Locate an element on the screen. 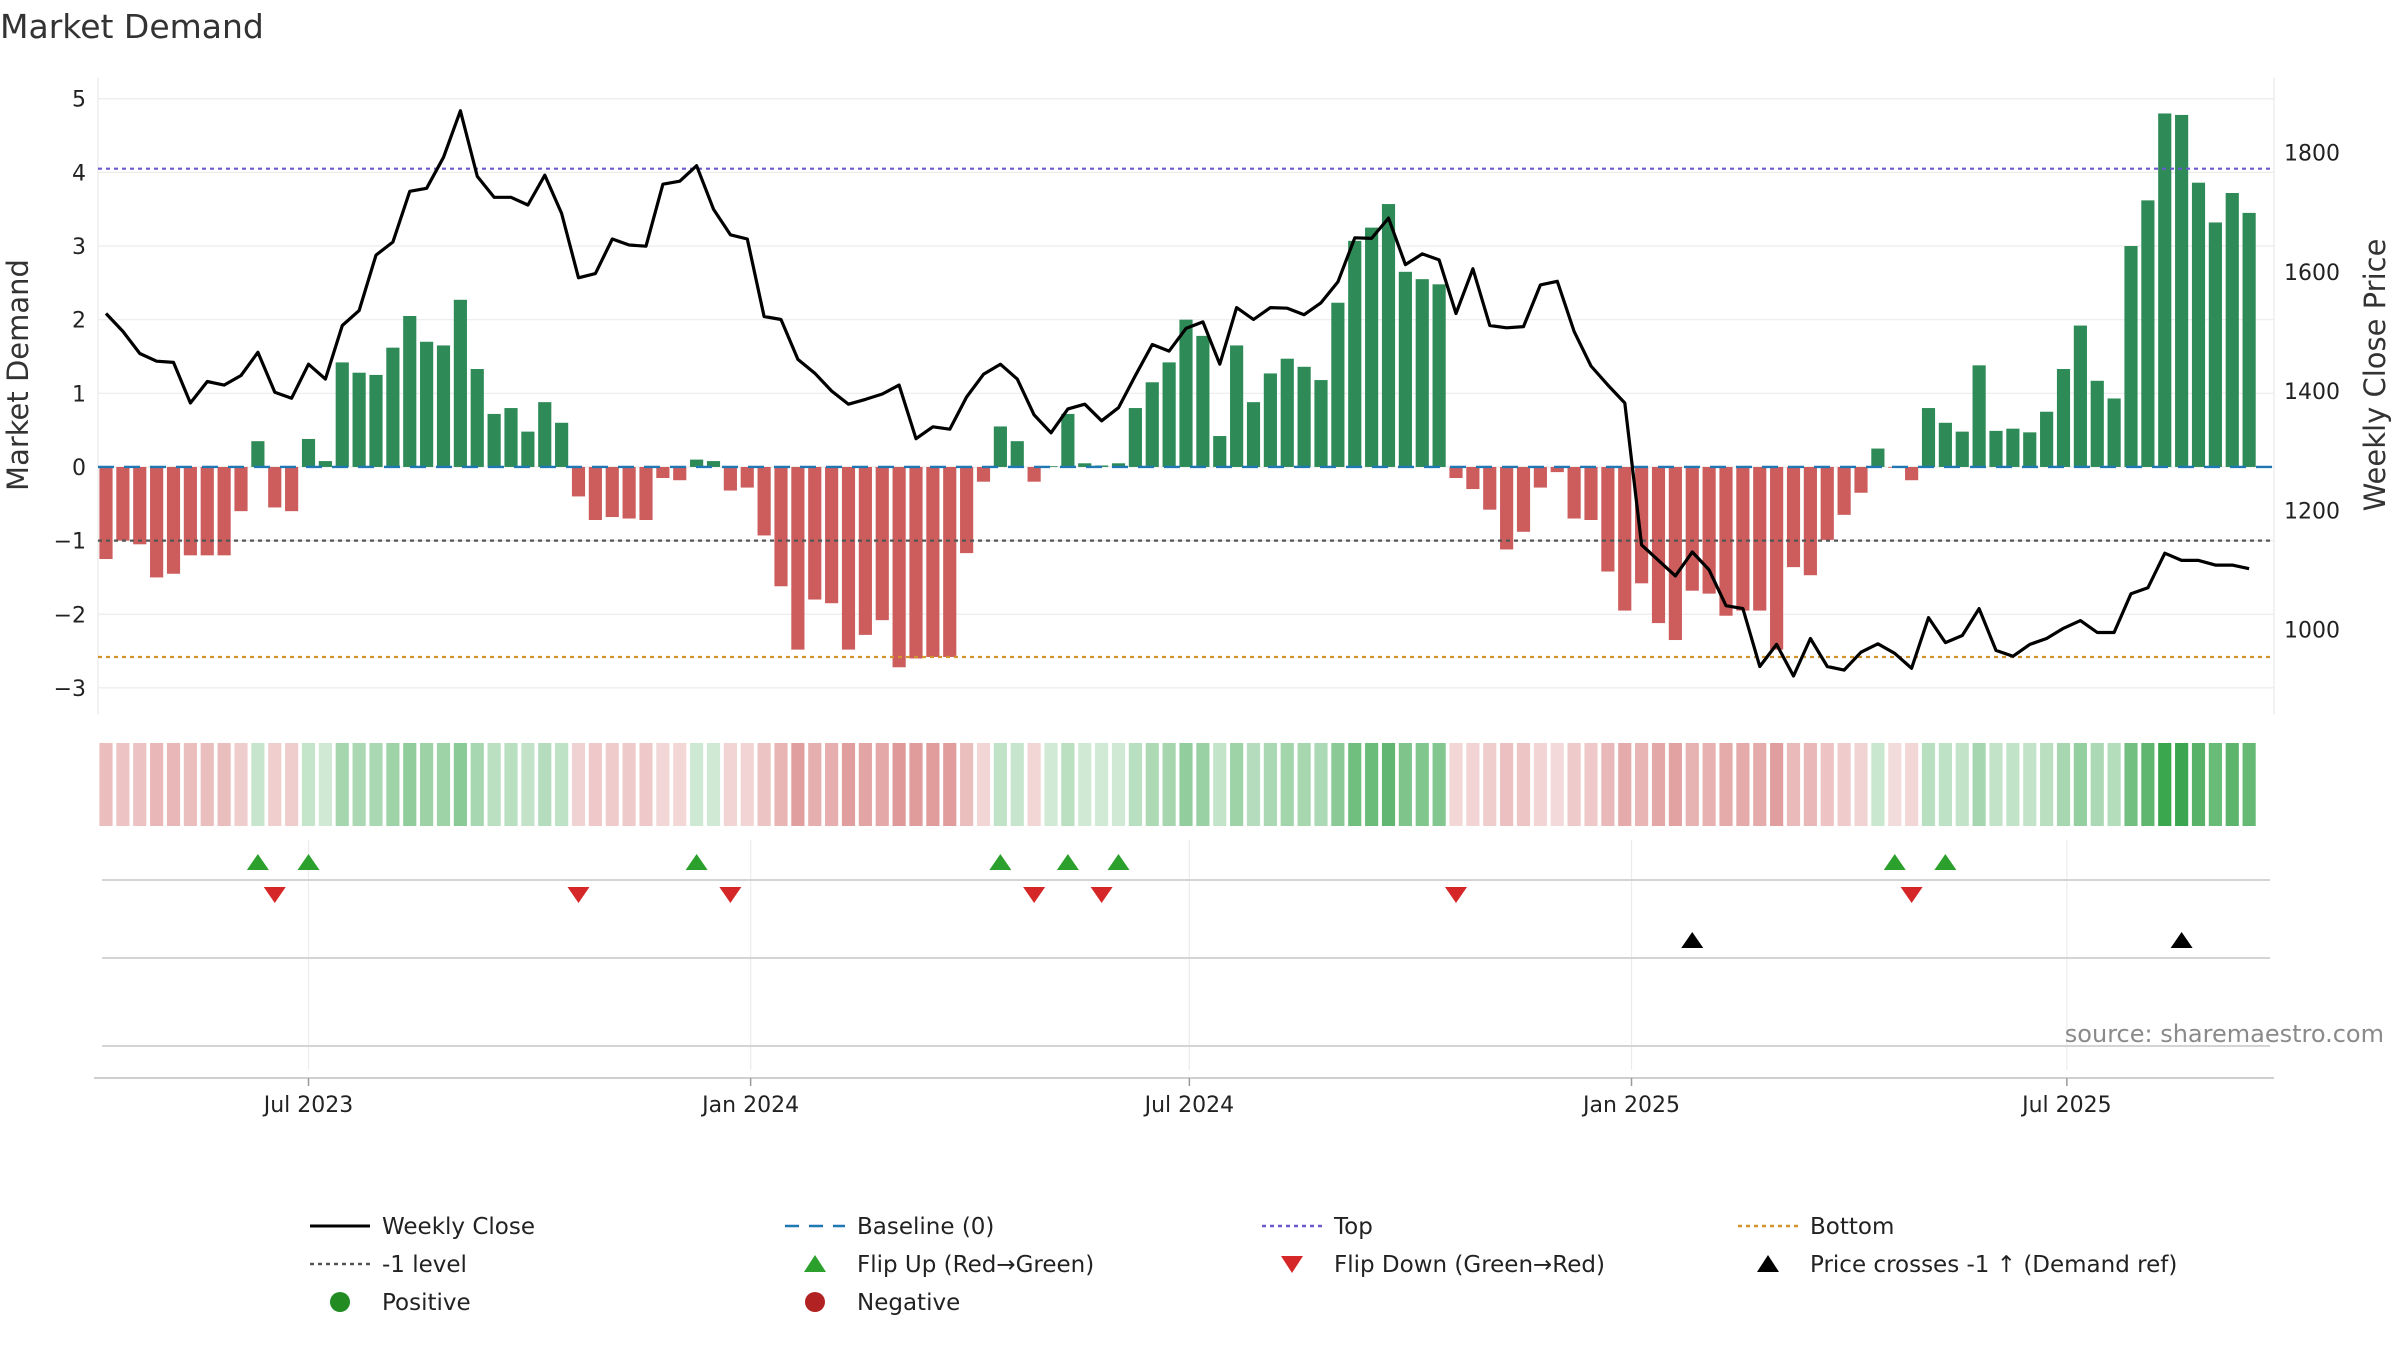 The image size is (2400, 1350). legend-label: -1 level is located at coordinates (424, 1265).